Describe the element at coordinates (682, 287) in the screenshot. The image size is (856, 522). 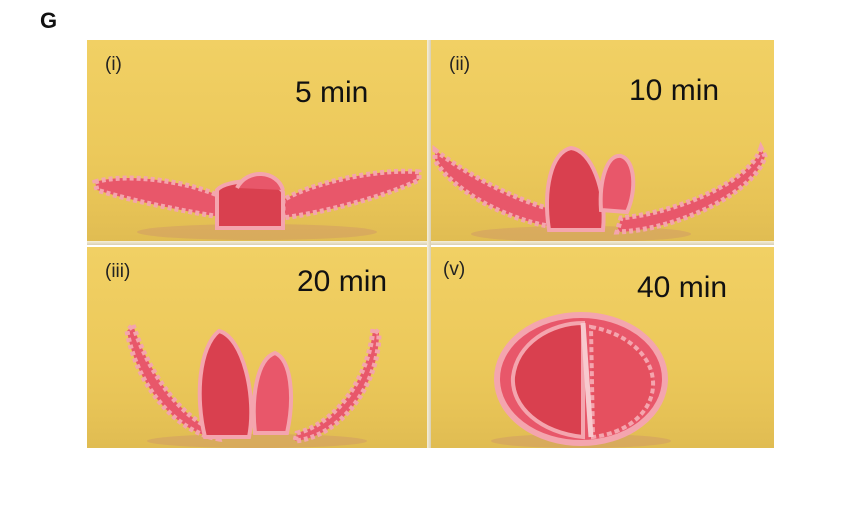
I see `panel-time-v: 40 min` at that location.